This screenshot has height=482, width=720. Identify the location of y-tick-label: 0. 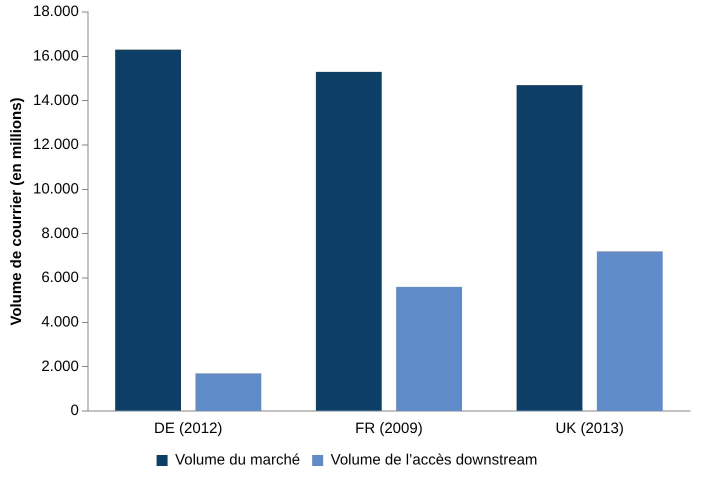
(74, 411).